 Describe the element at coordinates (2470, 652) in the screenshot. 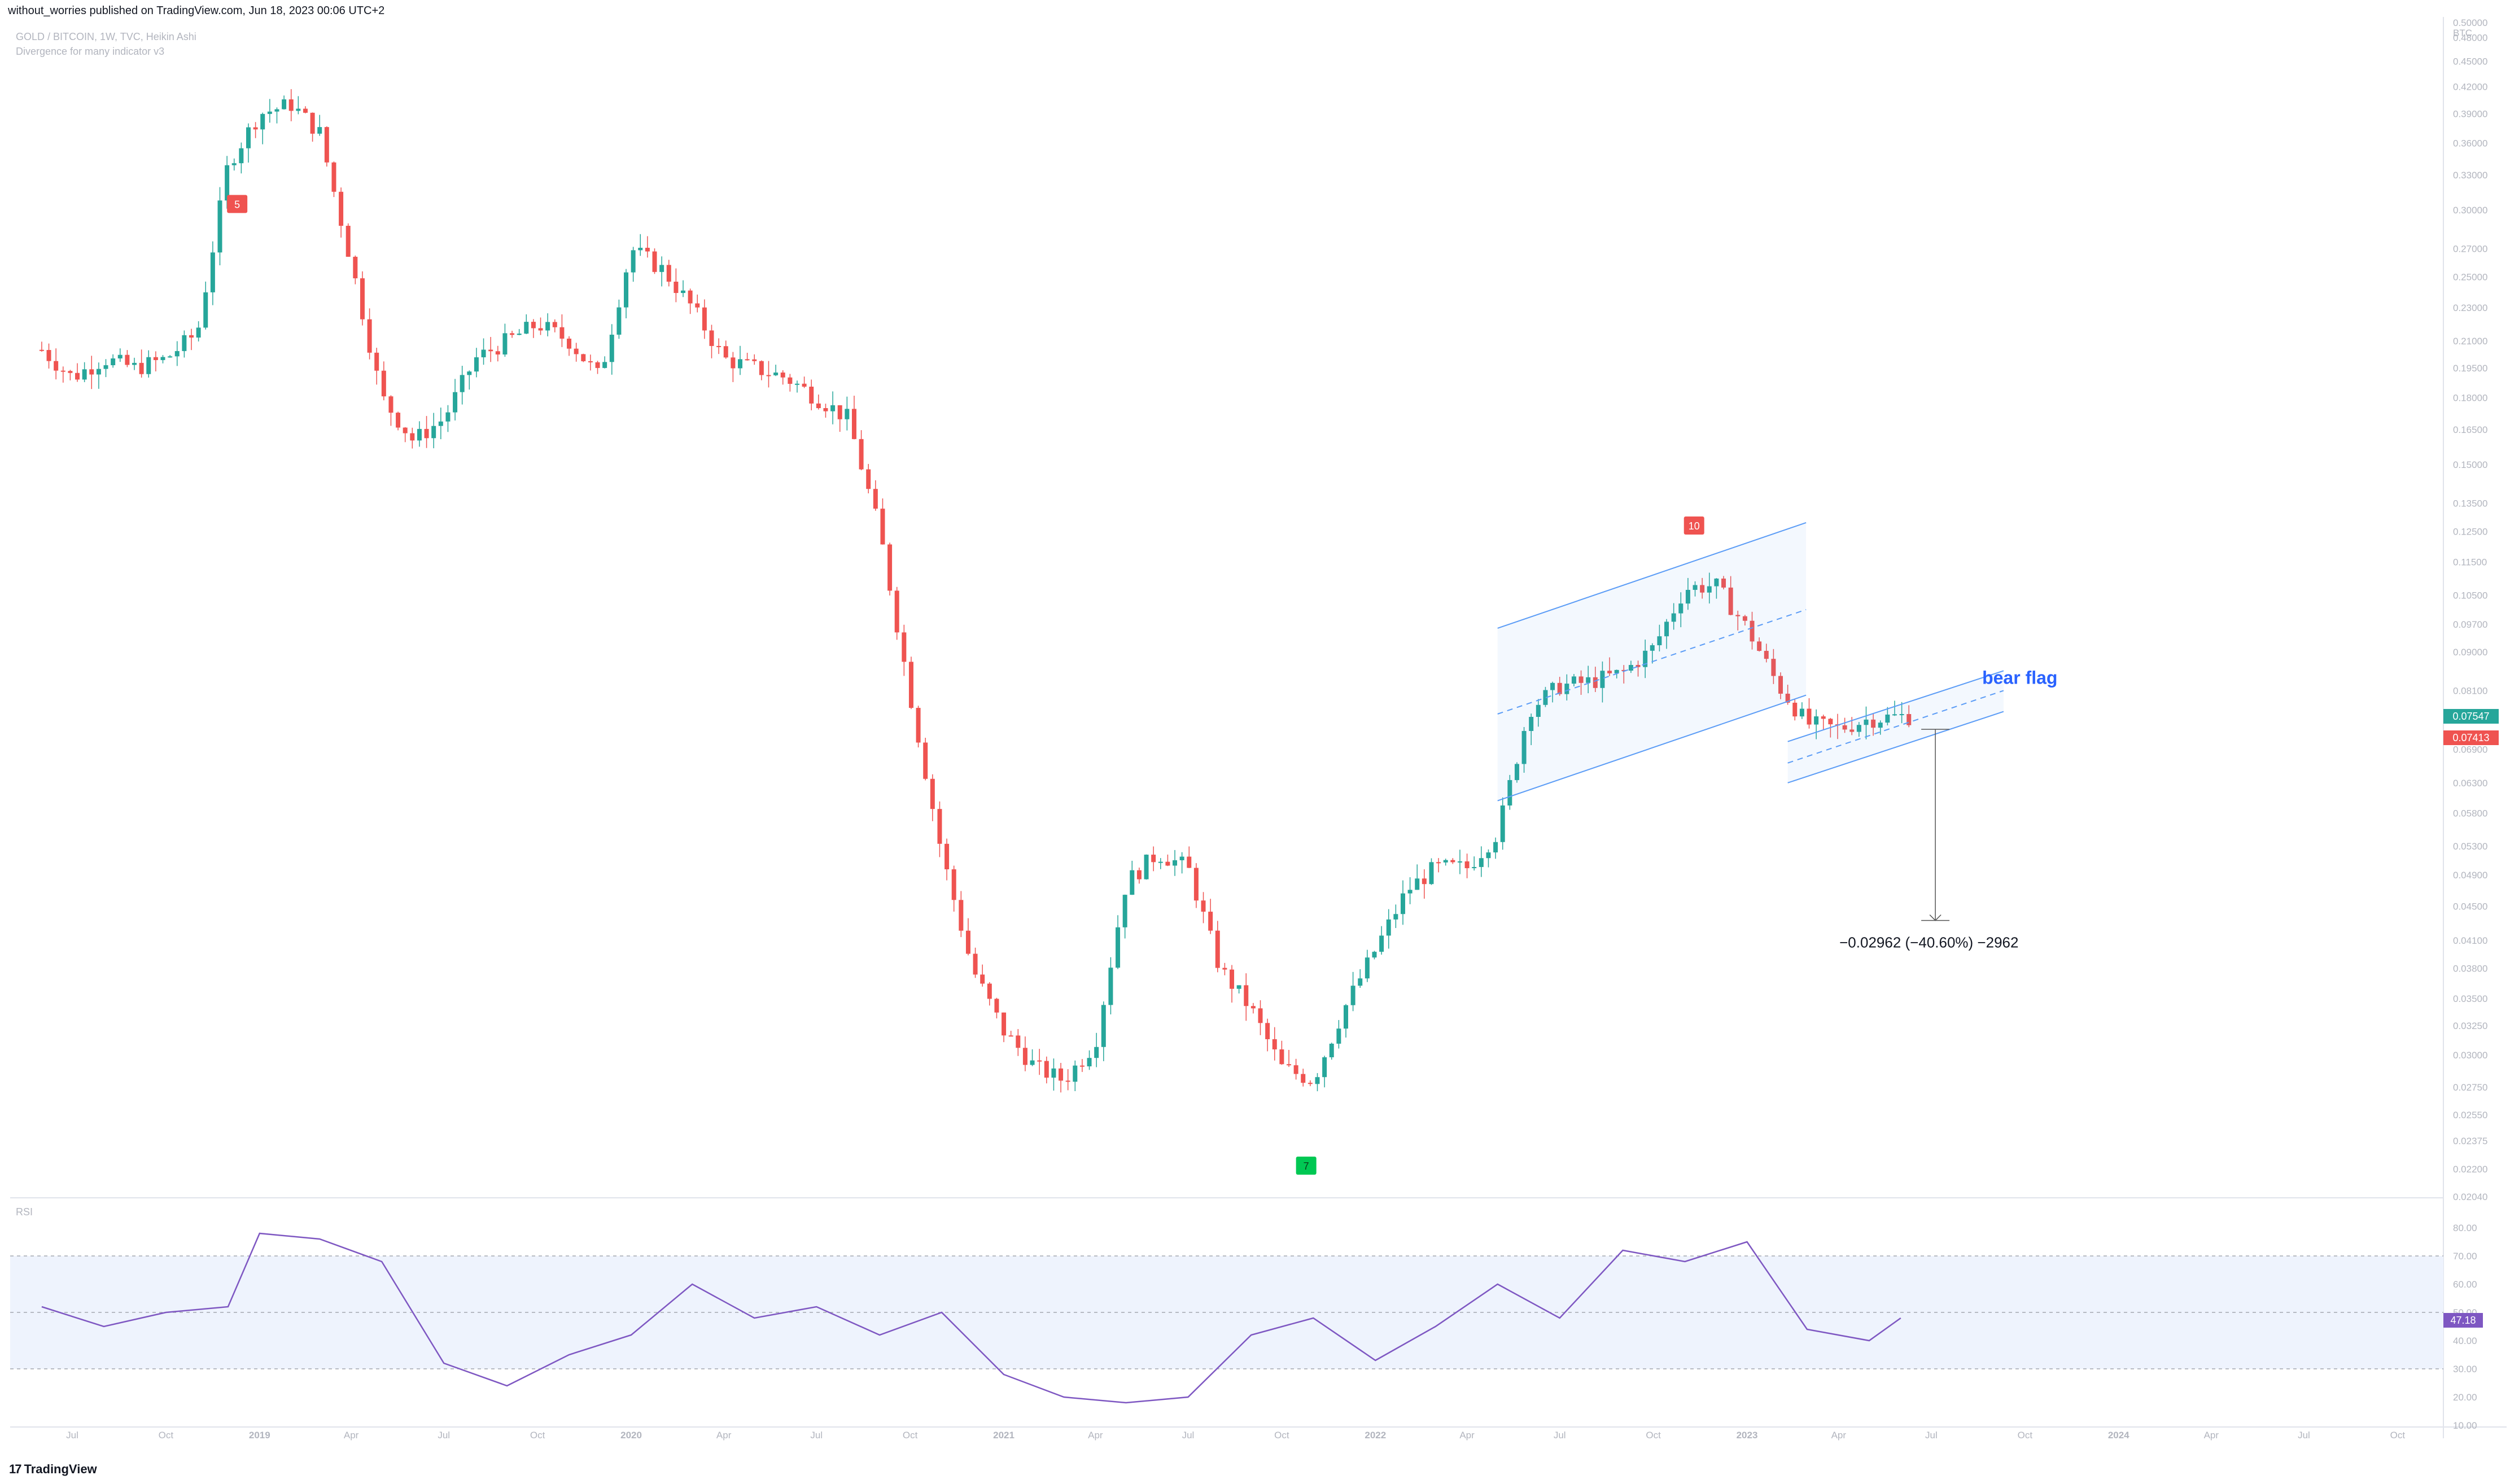

I see `price-tick-label: 0.09000` at that location.